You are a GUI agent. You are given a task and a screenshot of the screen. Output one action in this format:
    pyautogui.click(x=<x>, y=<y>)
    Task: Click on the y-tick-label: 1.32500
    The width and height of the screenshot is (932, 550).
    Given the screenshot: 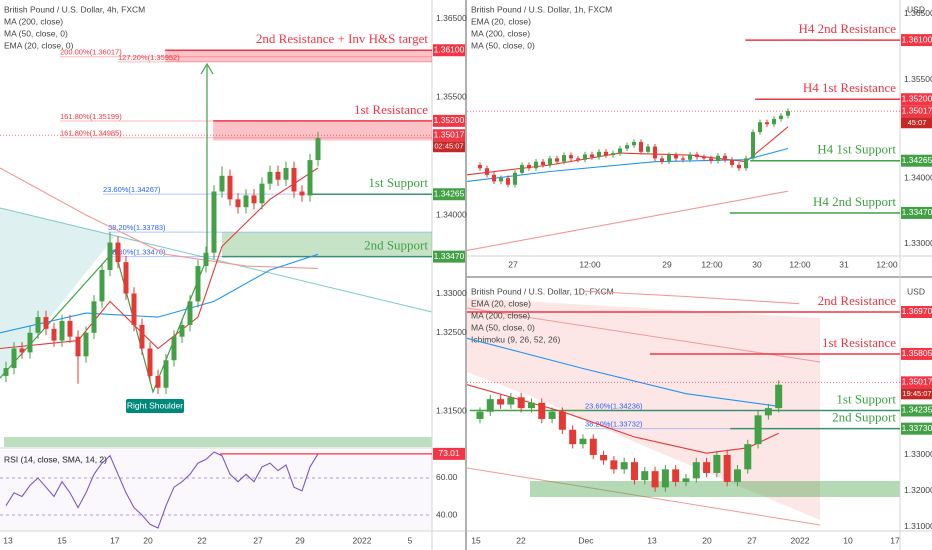 What is the action you would take?
    pyautogui.click(x=451, y=332)
    